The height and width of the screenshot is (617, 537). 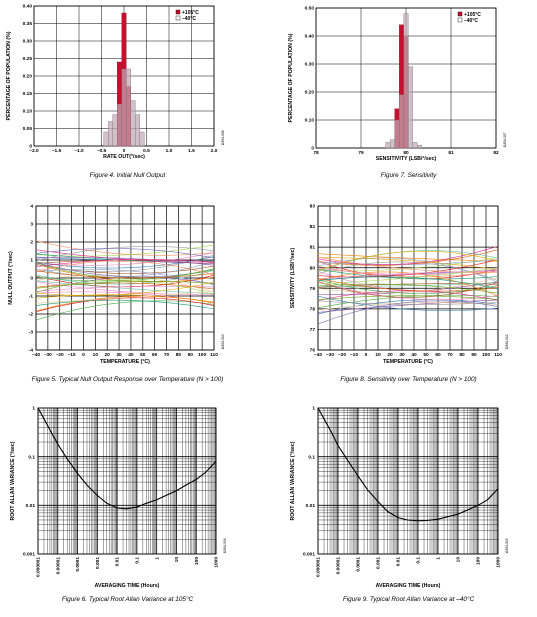 I want to click on y-tick-label: 79, so click(x=313, y=289).